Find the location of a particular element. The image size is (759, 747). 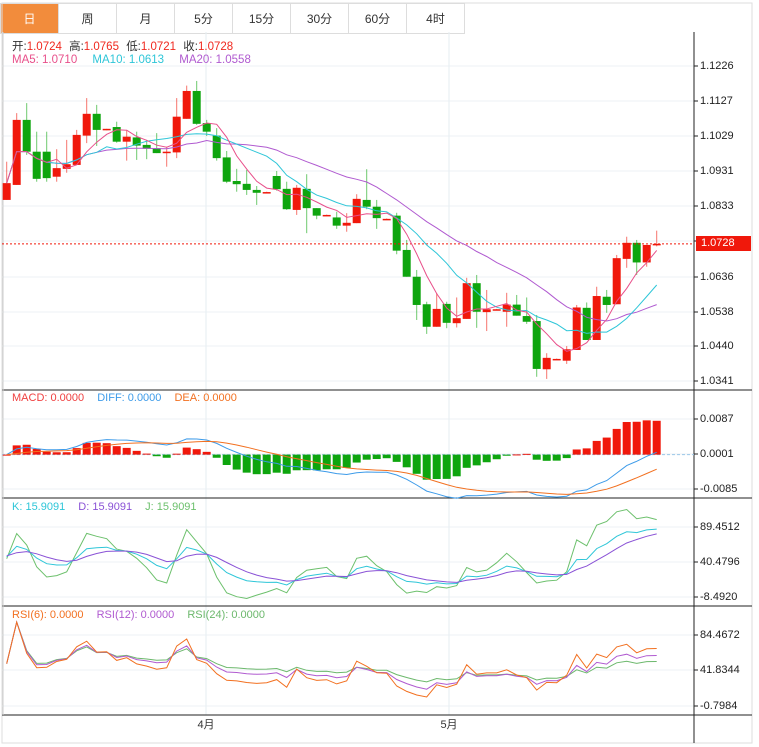

high-value: 1.0765 is located at coordinates (101, 47).